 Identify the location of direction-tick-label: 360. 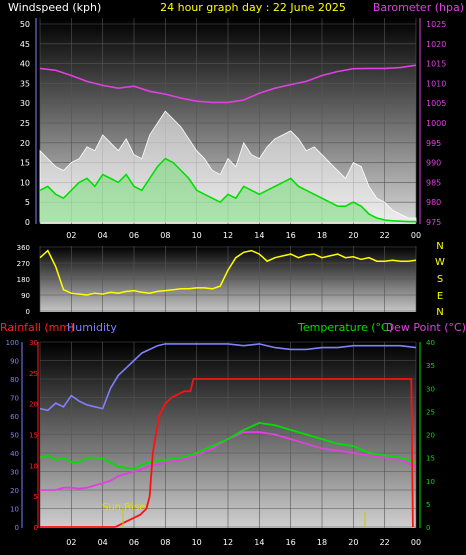
(23, 248).